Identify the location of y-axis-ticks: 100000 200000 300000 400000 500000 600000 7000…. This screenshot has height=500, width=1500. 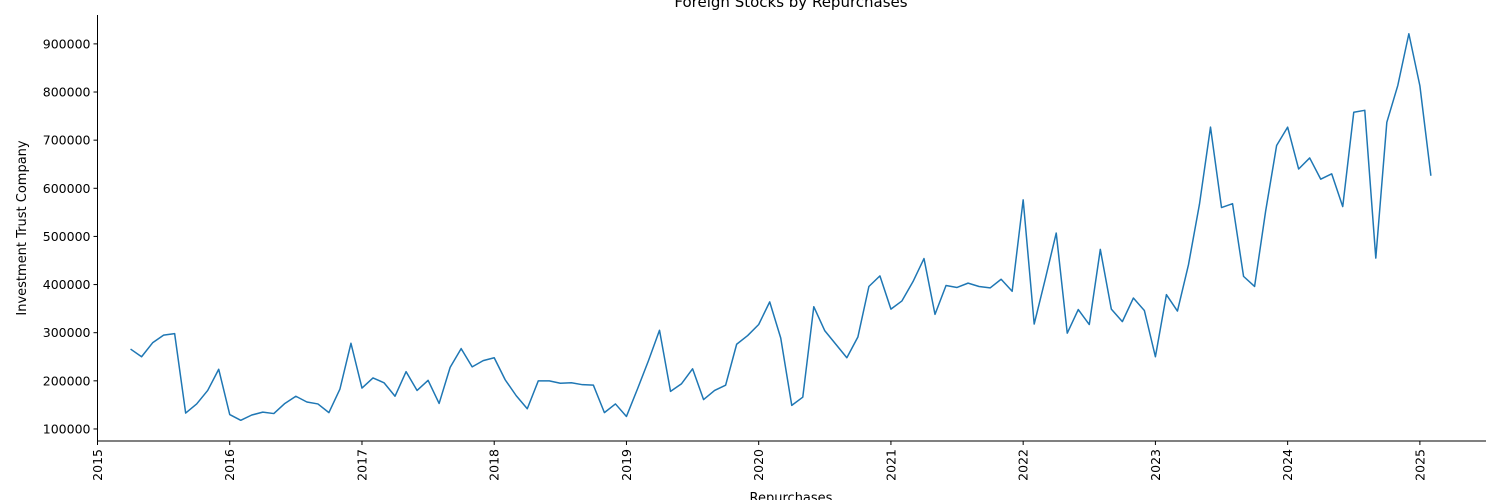
(70, 236).